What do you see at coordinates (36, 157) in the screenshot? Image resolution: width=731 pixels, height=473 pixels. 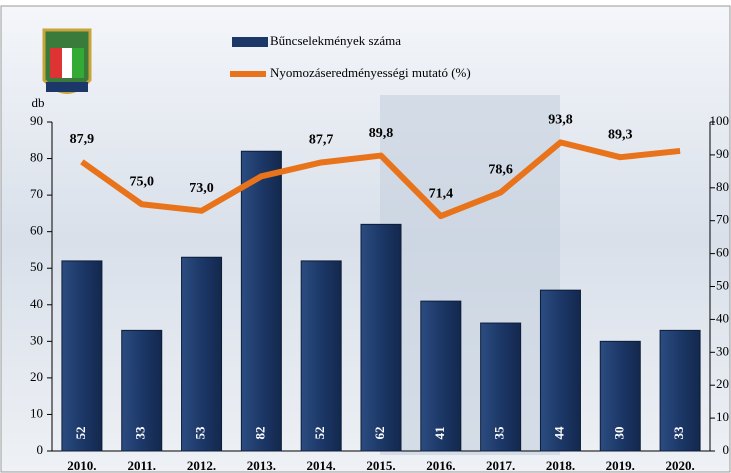 I see `y-tick-label: 80` at bounding box center [36, 157].